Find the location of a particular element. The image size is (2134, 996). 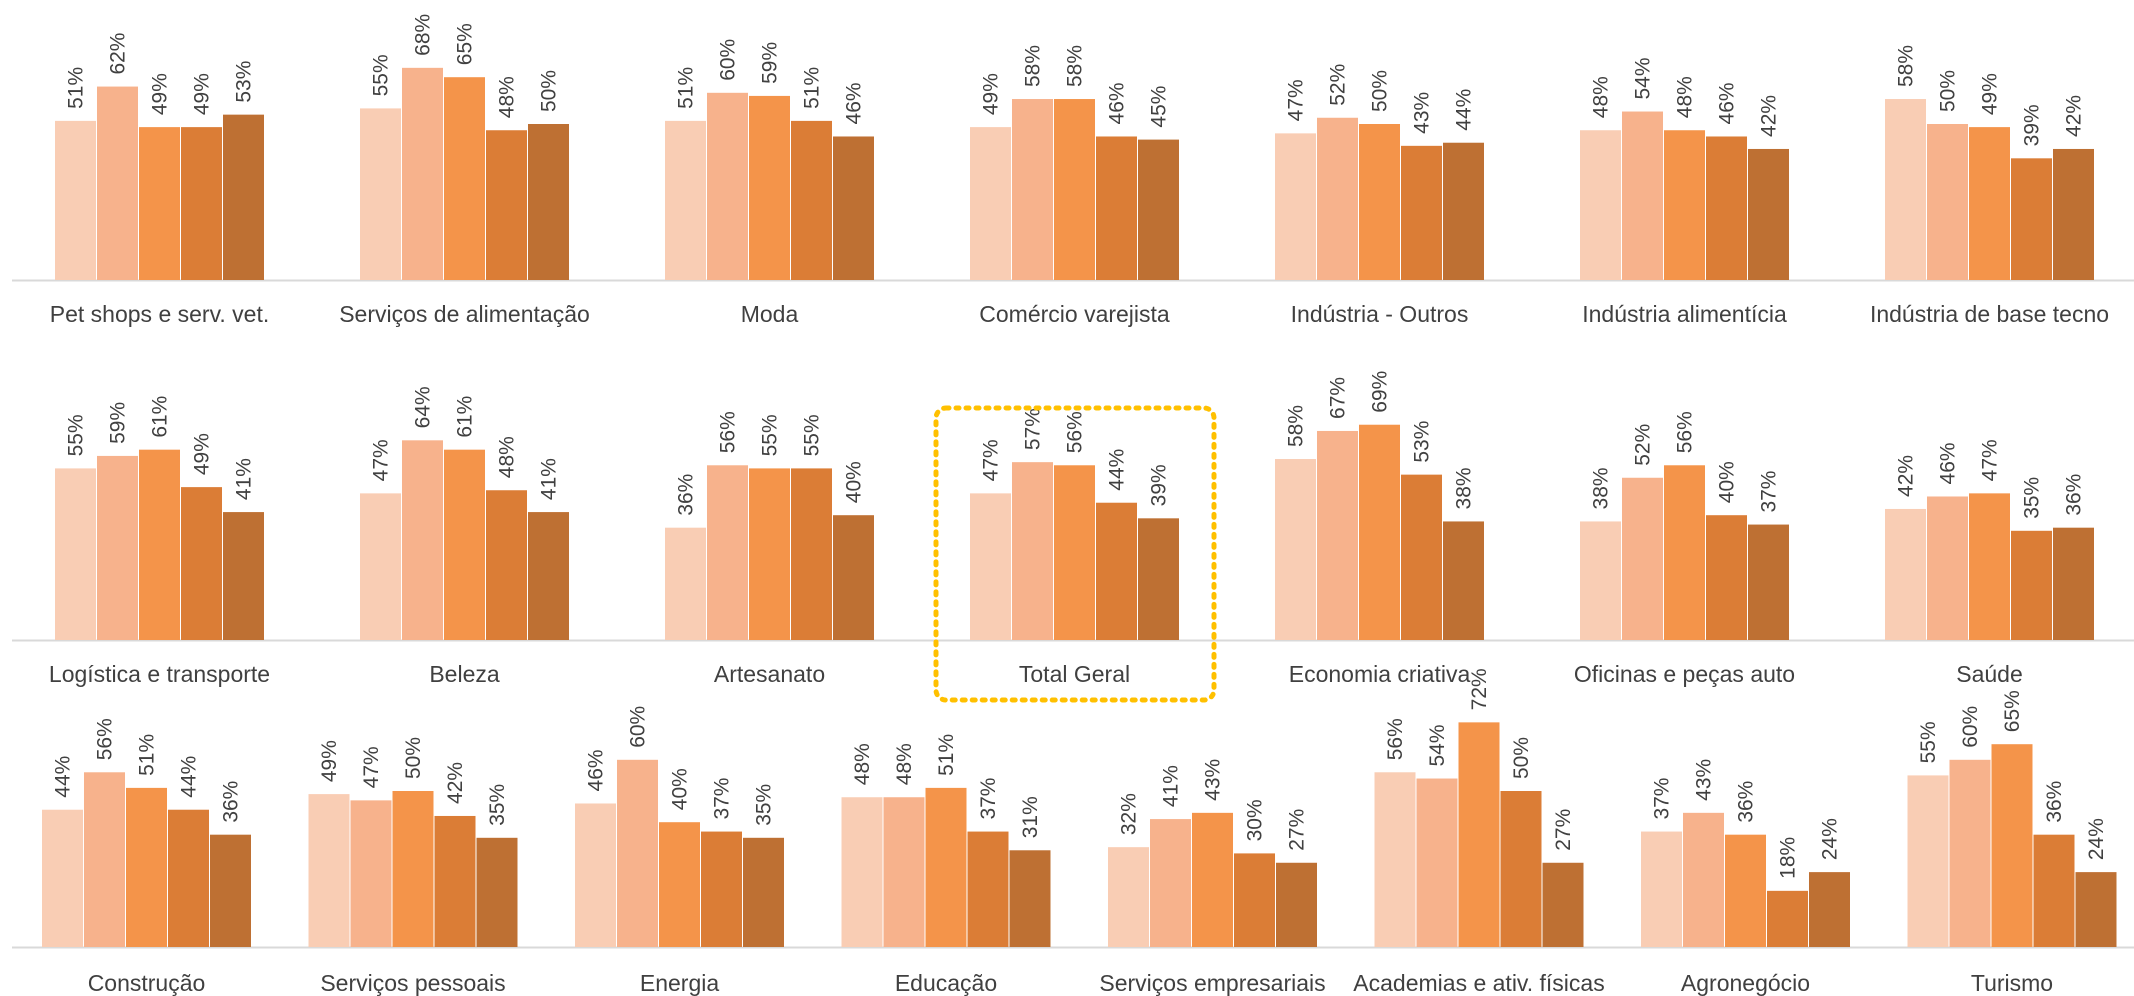

data-label: 68% is located at coordinates (423, 35).